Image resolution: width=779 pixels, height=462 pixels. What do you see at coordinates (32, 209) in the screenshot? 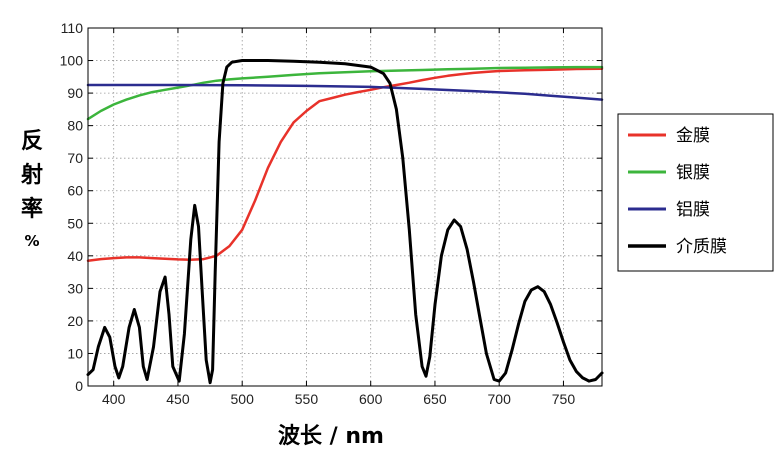
I see `y-axis-title-line-3: 率` at bounding box center [32, 209].